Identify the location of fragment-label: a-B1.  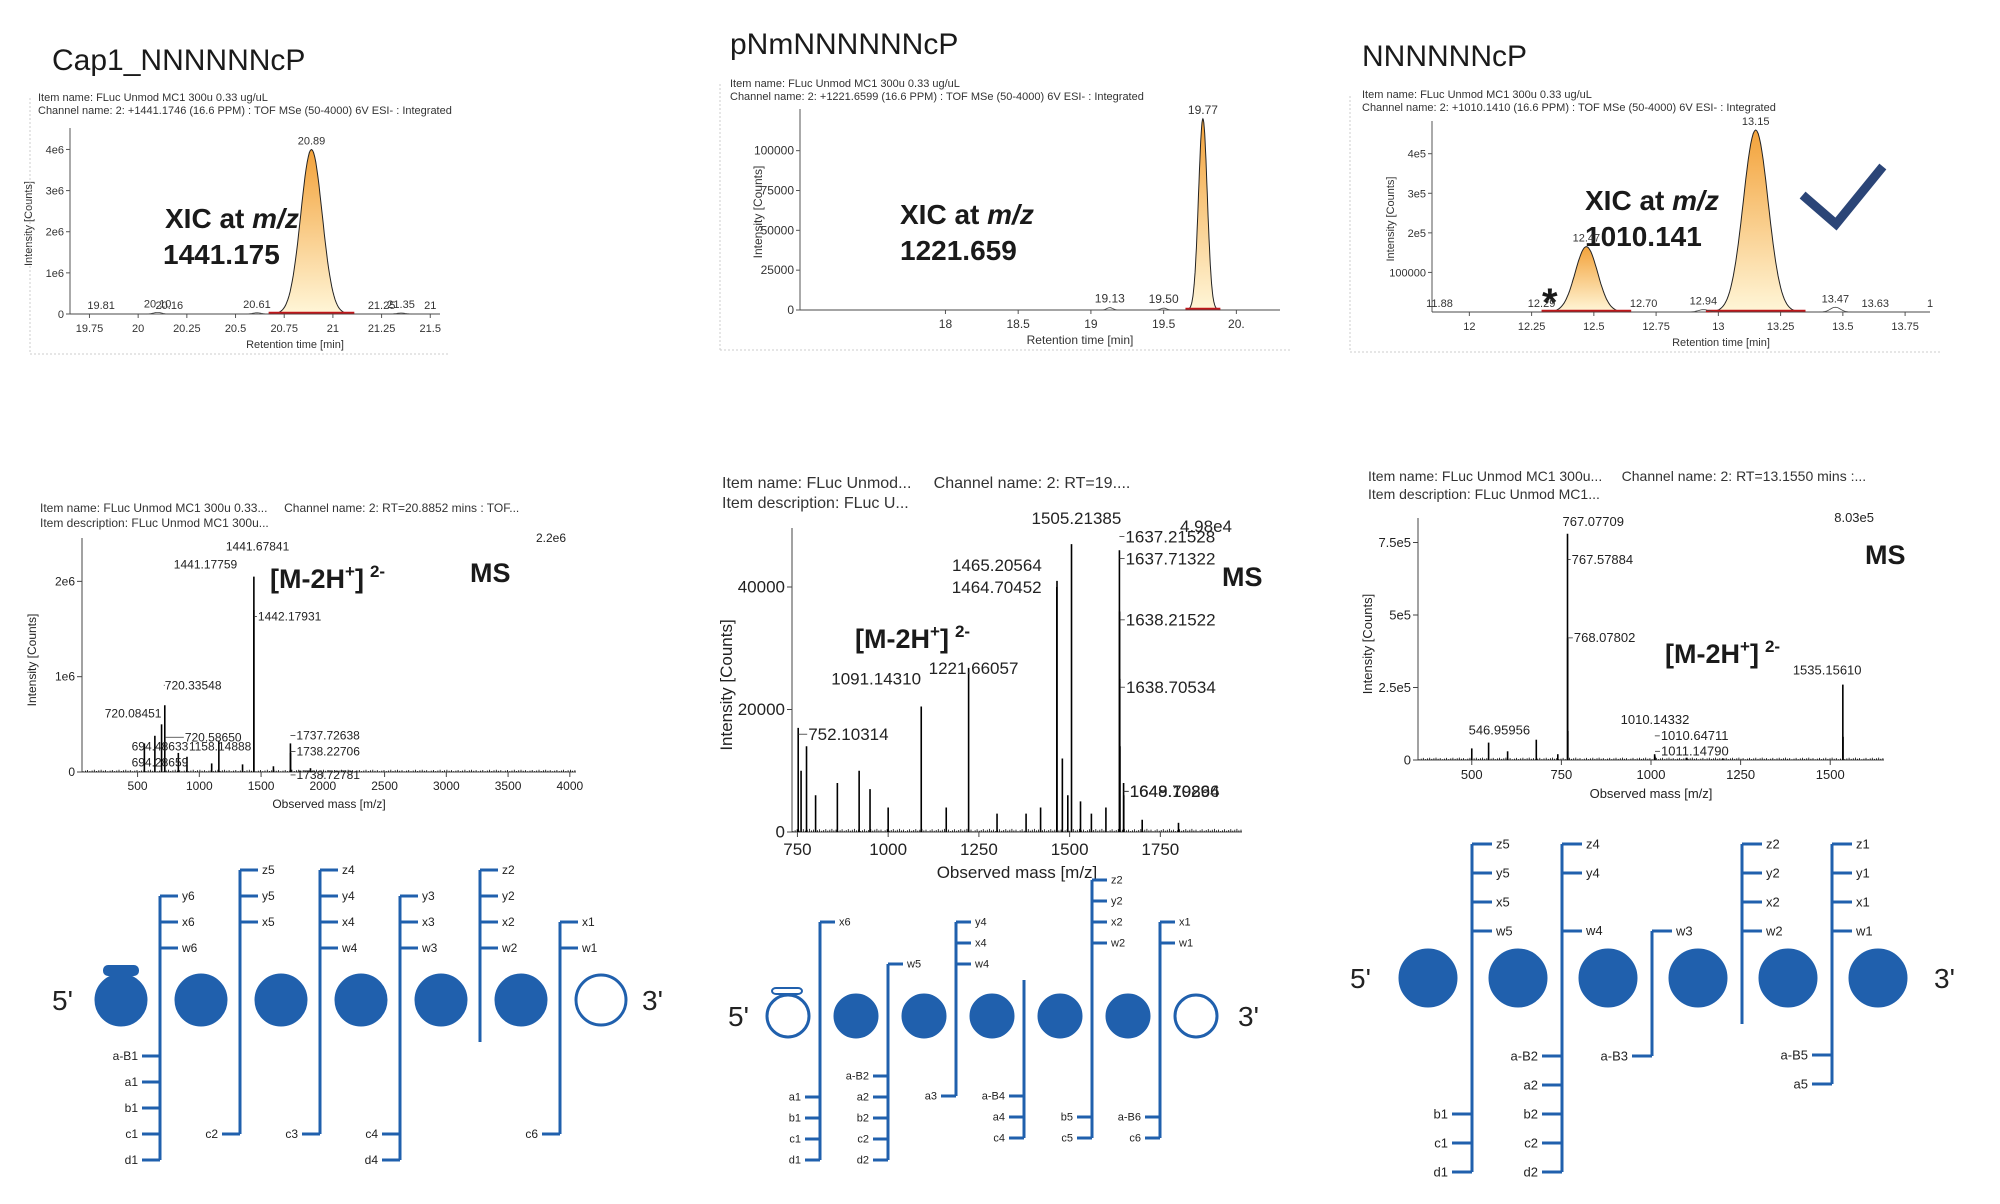
(126, 1056).